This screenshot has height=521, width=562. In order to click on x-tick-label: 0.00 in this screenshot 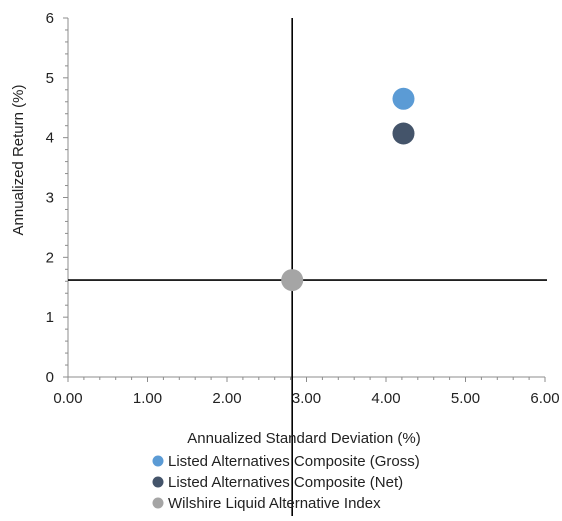, I will do `click(67, 398)`.